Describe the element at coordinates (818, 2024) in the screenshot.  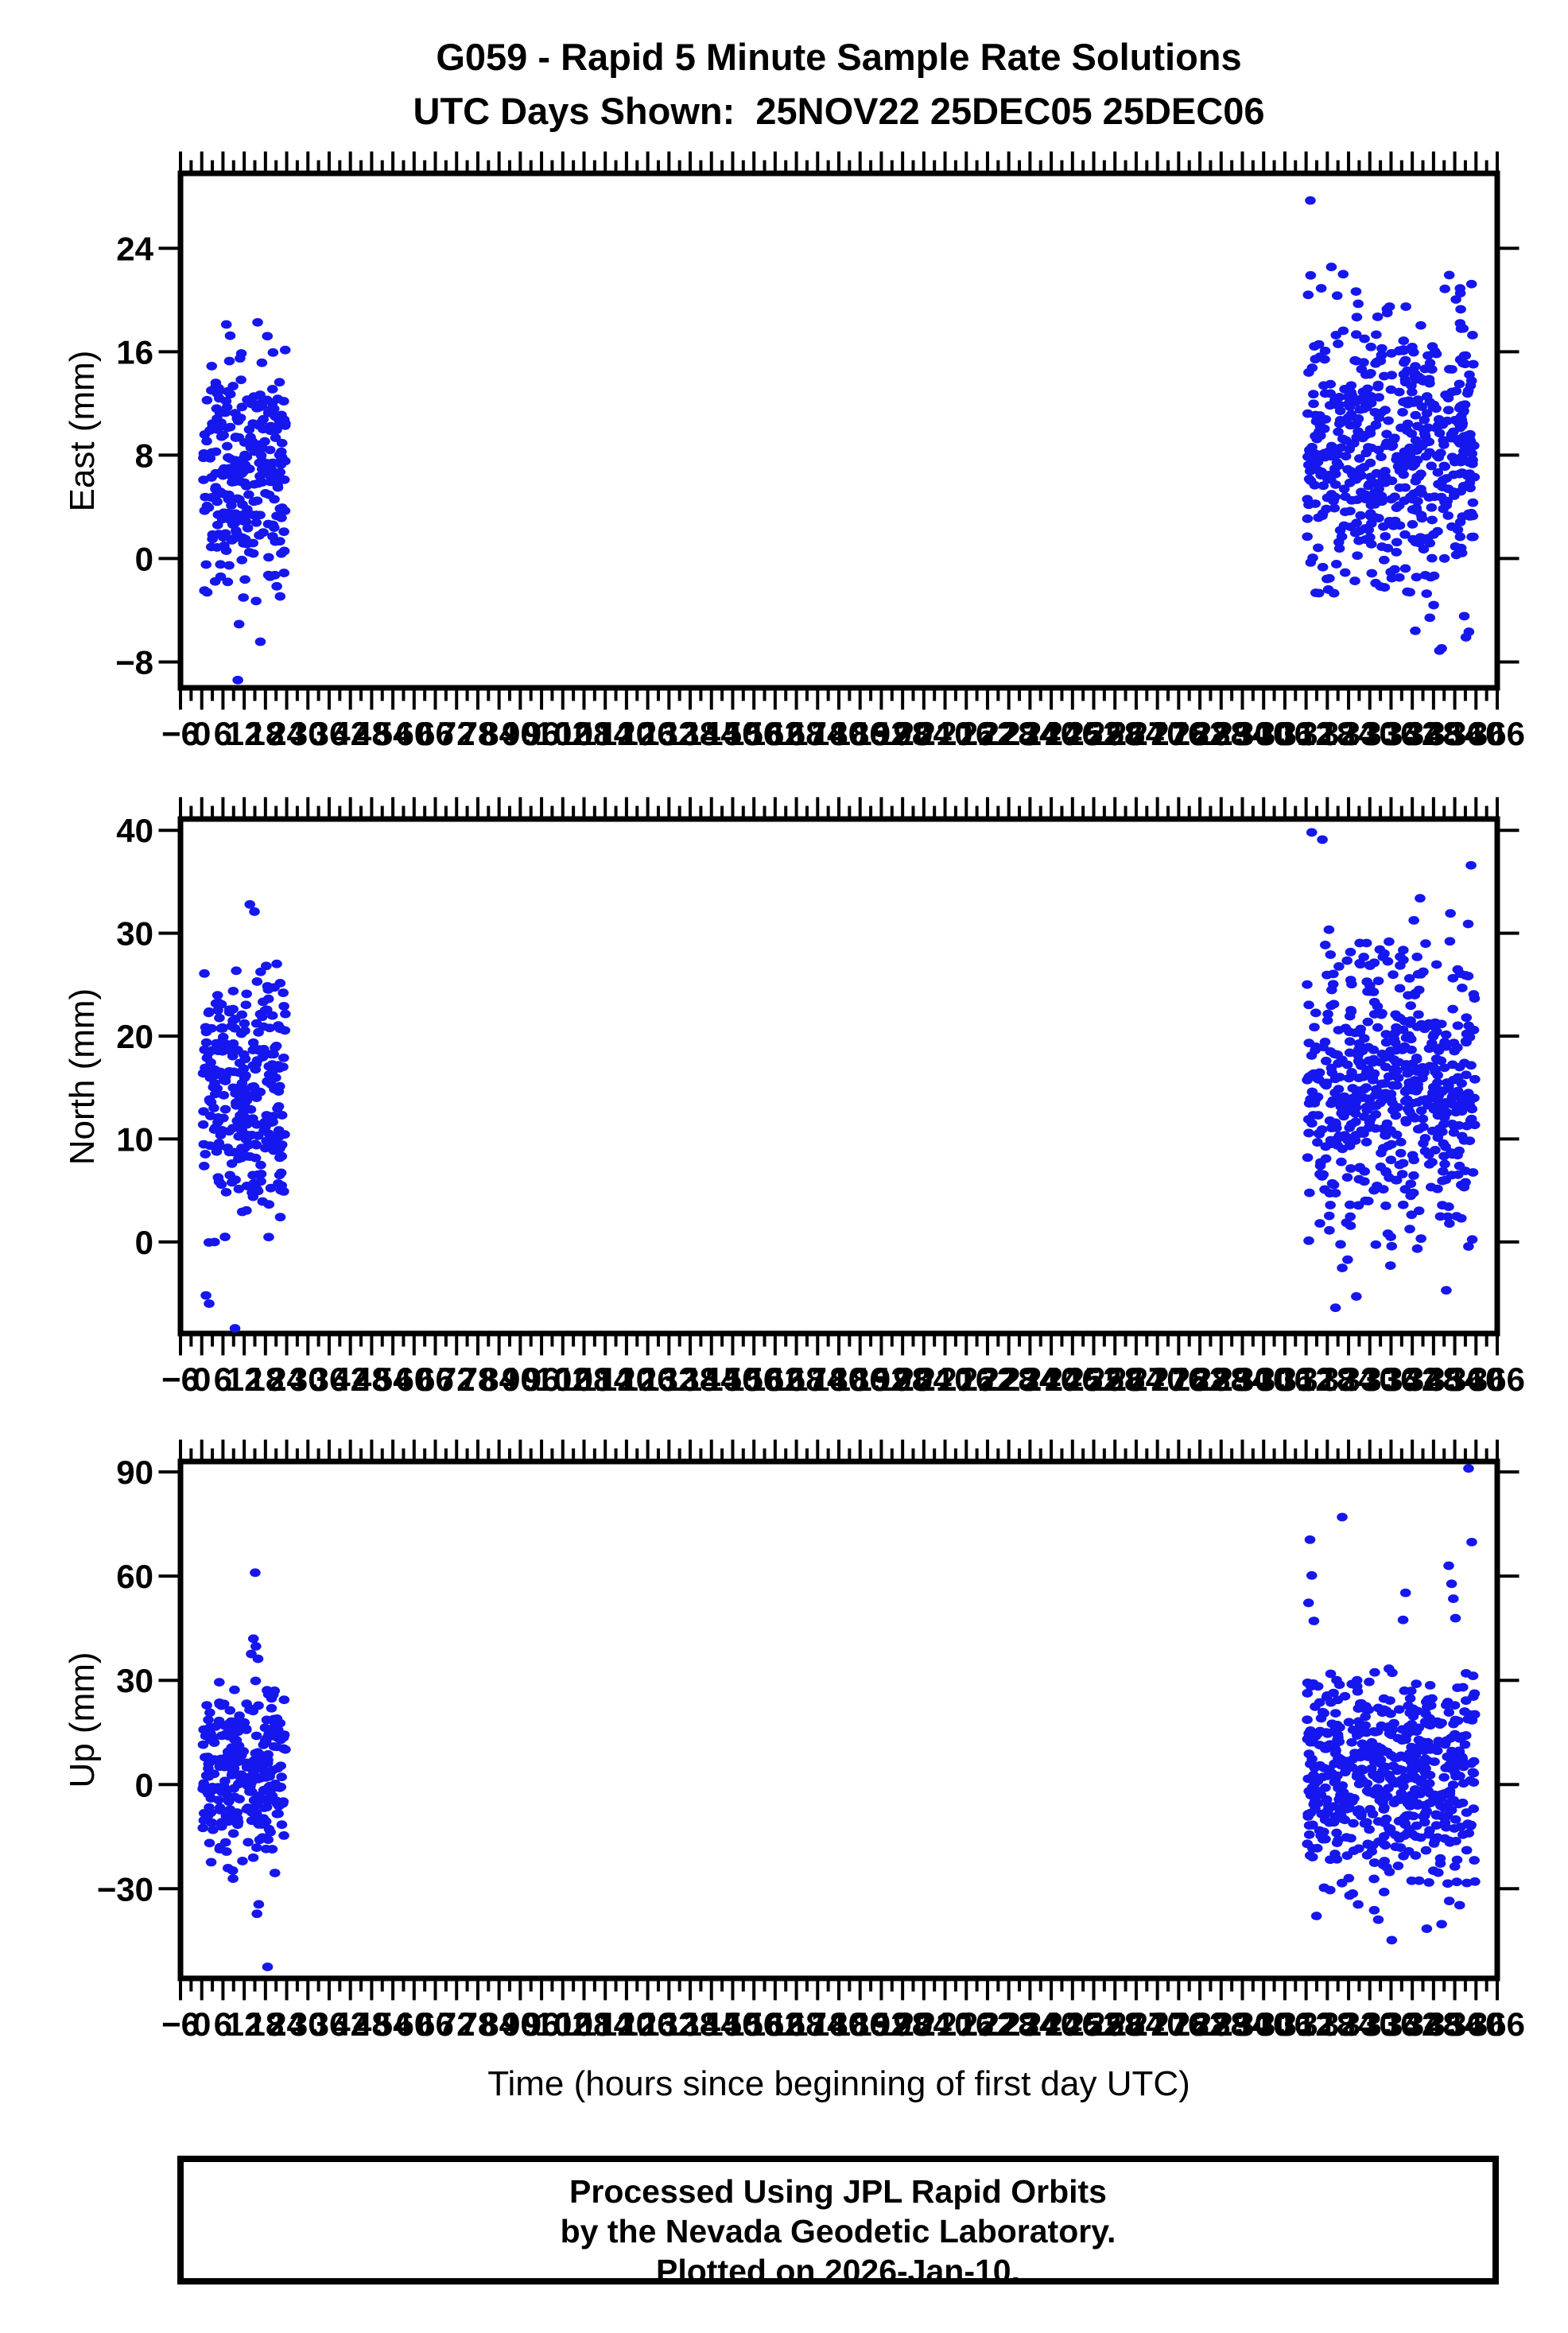
I see `svg-text: 174` at that location.